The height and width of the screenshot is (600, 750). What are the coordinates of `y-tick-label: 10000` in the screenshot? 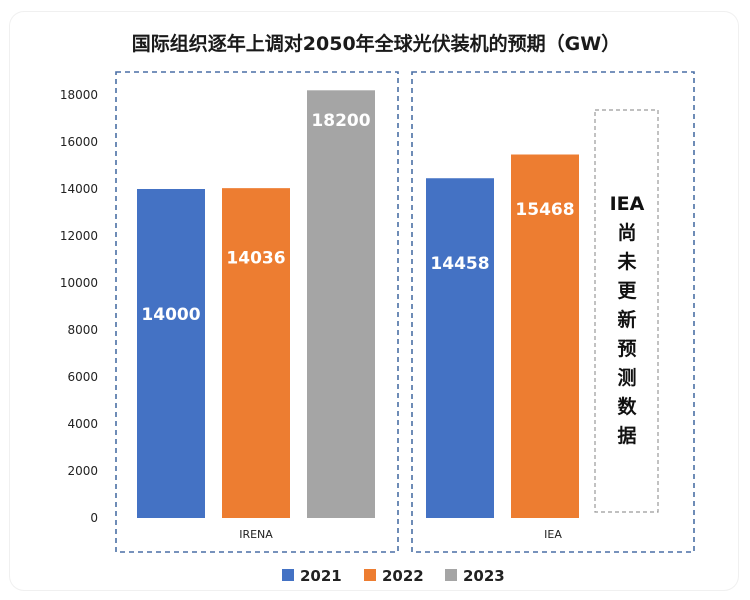 It's located at (79, 283).